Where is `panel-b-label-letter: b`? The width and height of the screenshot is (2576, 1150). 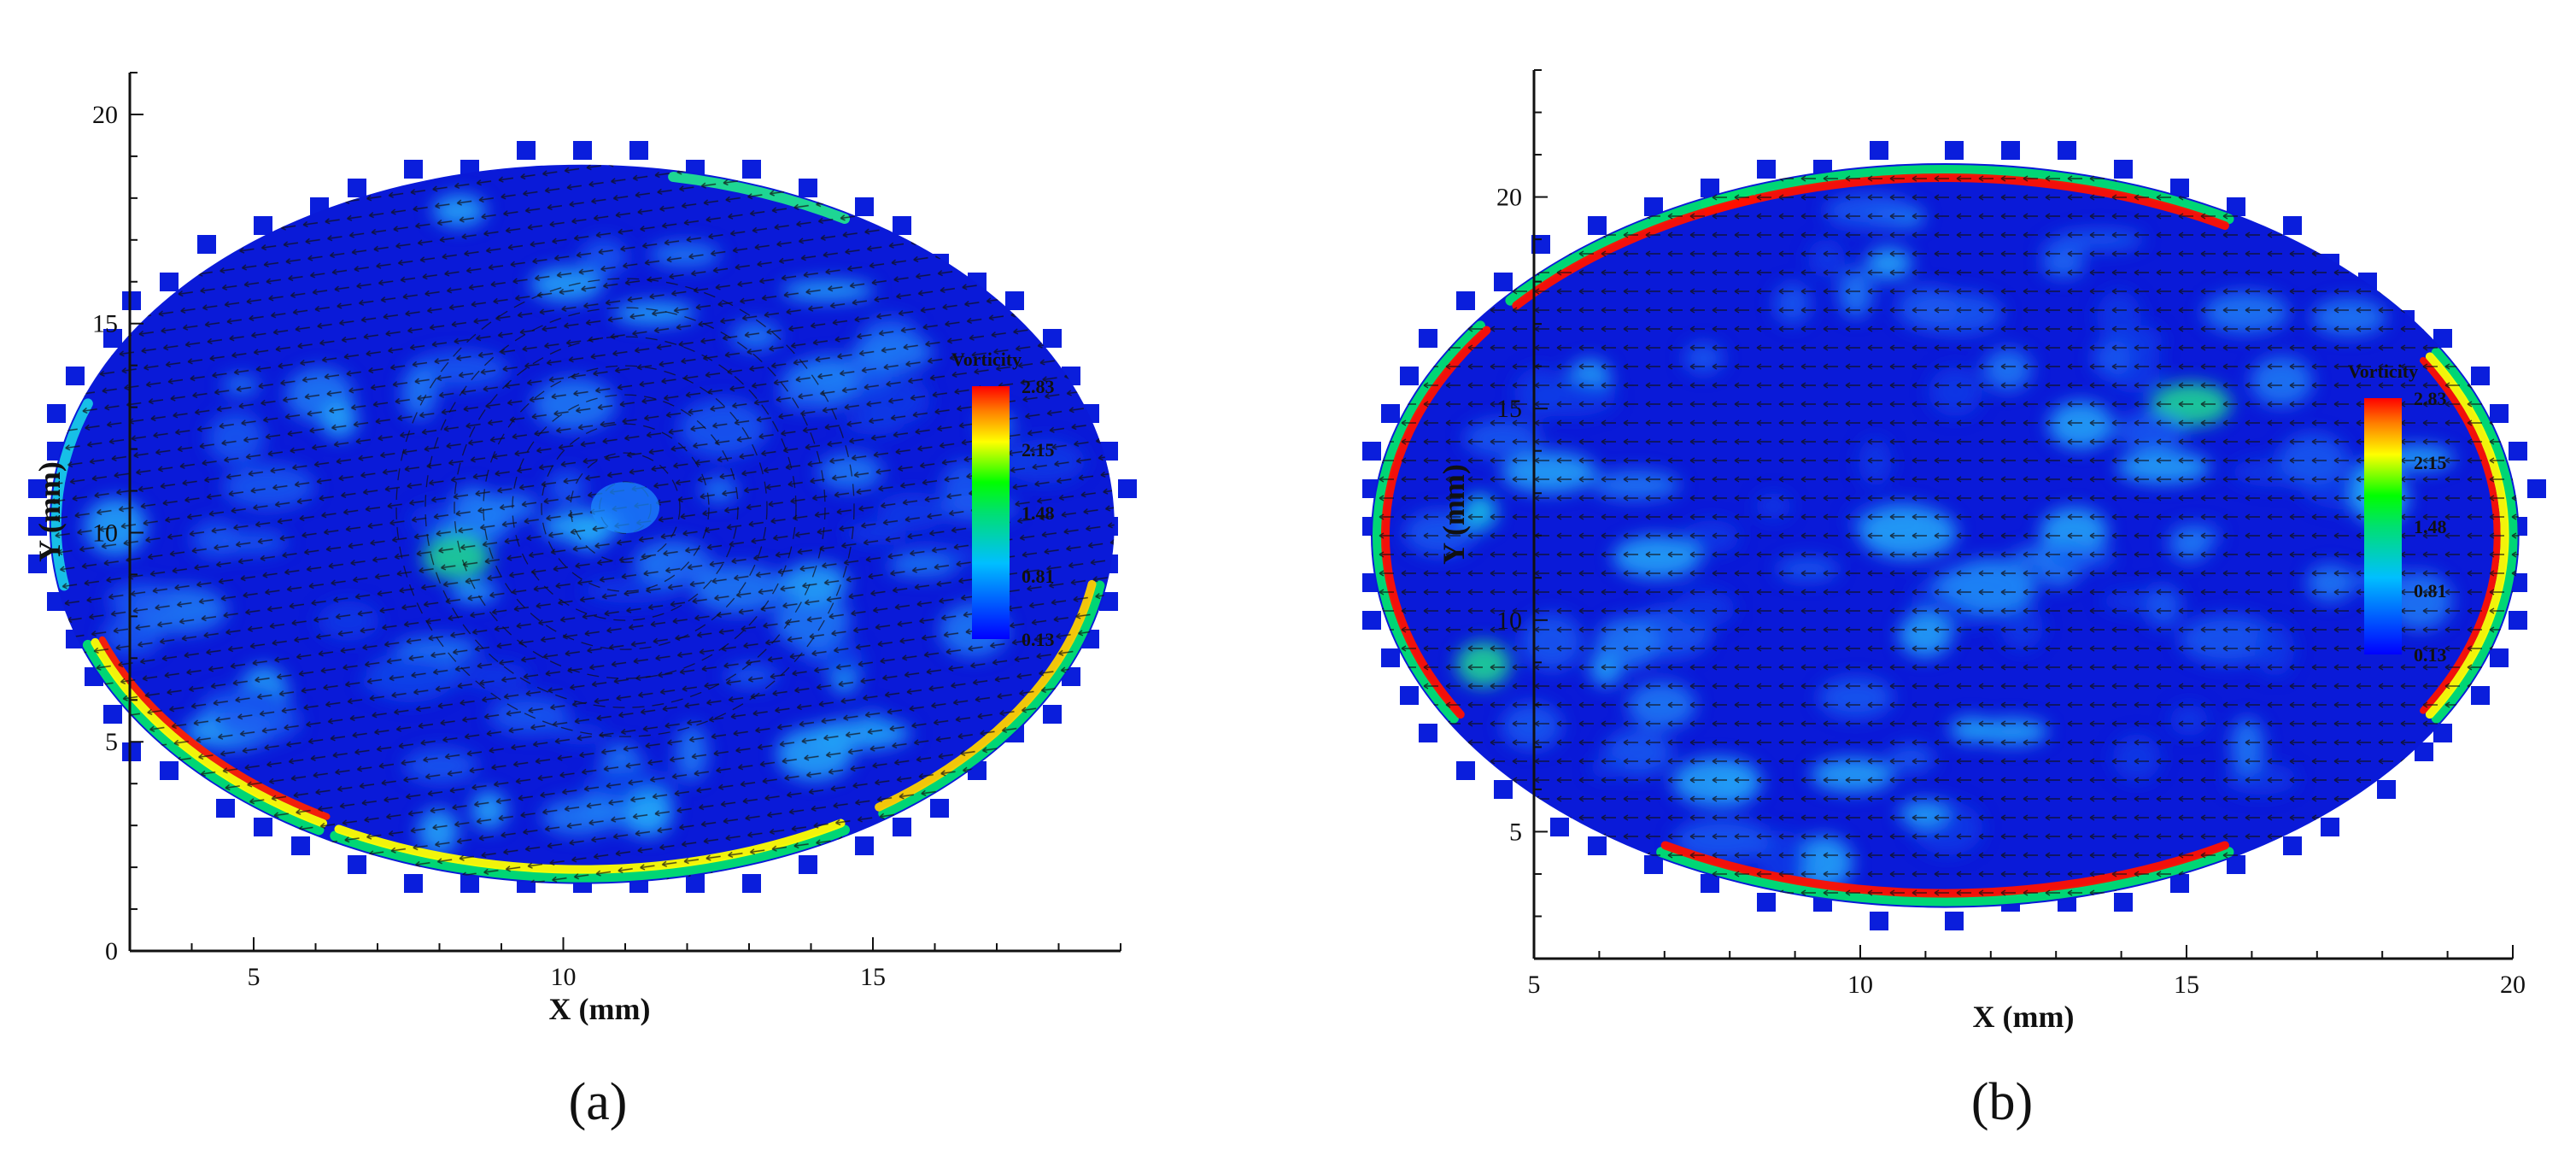
panel-b-label-letter: b is located at coordinates (2002, 1102).